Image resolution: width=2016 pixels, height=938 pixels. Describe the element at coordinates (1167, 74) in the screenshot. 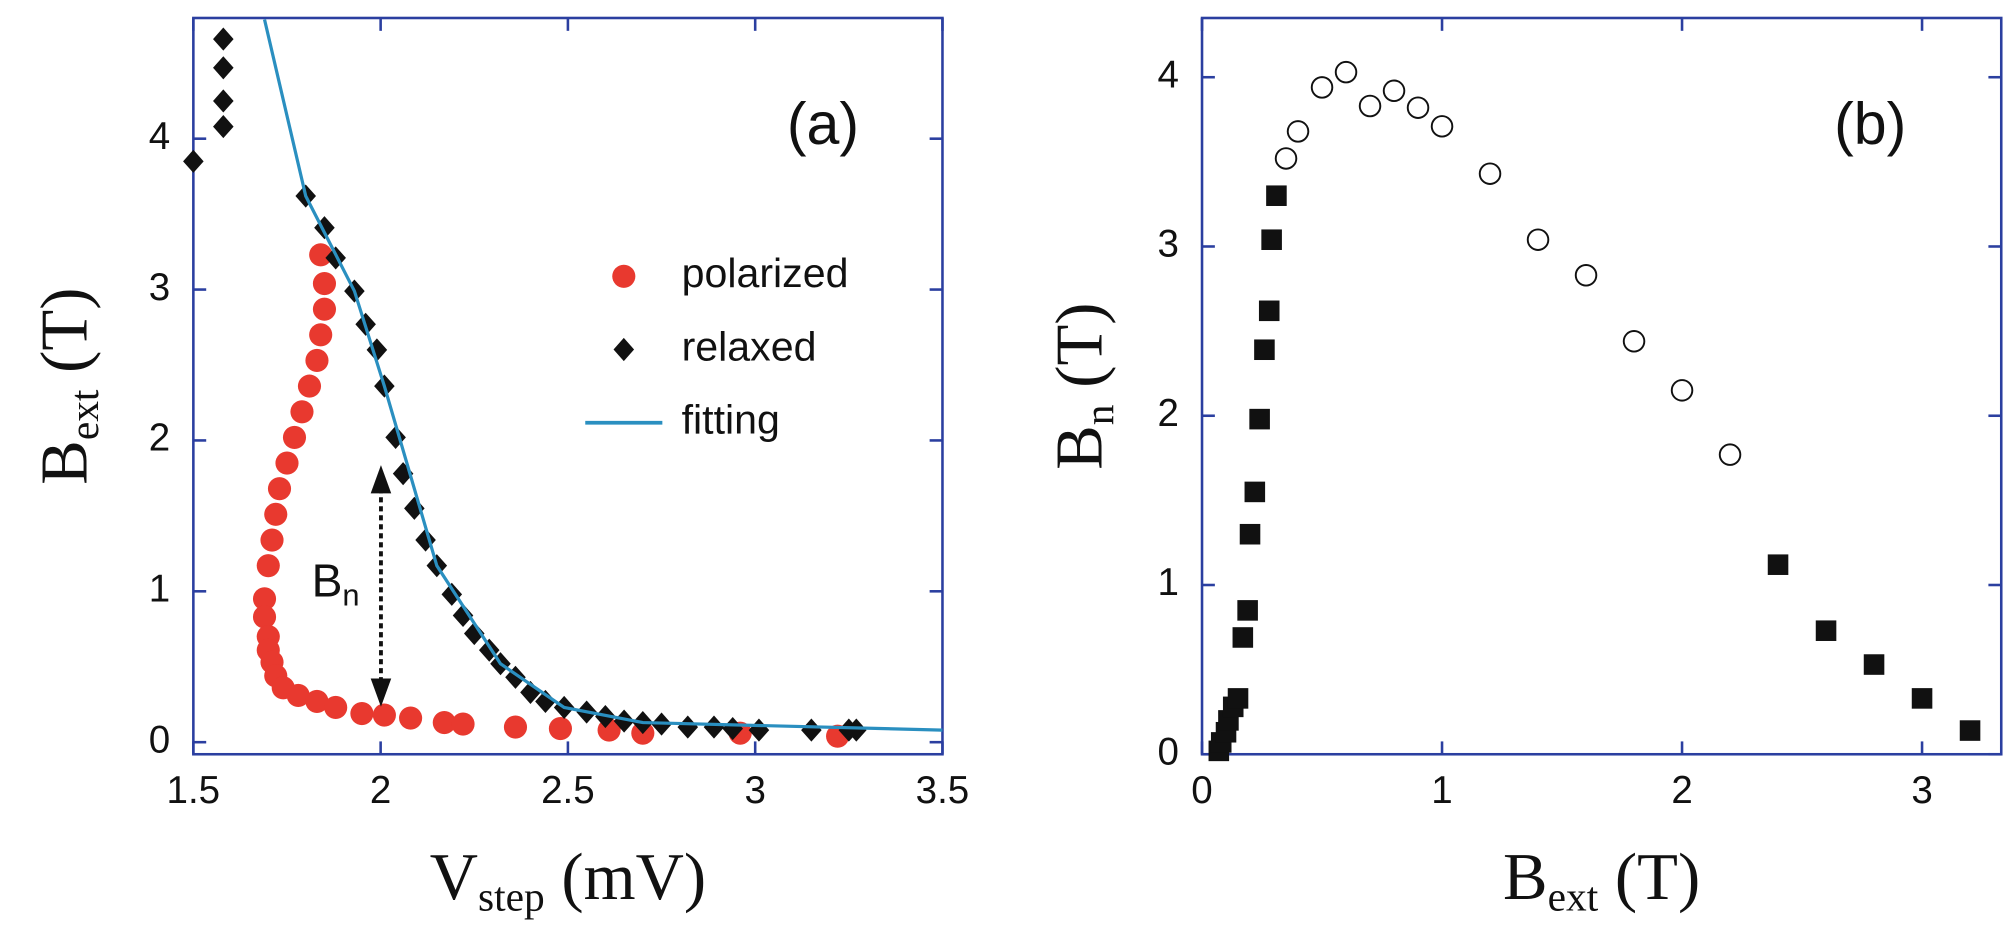

I see `y-tick-label: 4` at that location.